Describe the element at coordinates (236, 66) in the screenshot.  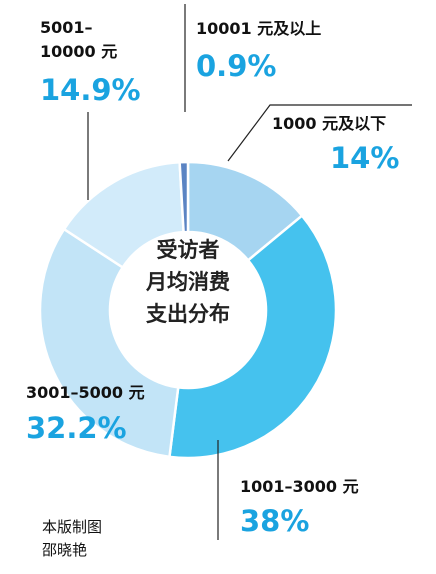
I see `value-label-10001-above: 0.9%` at that location.